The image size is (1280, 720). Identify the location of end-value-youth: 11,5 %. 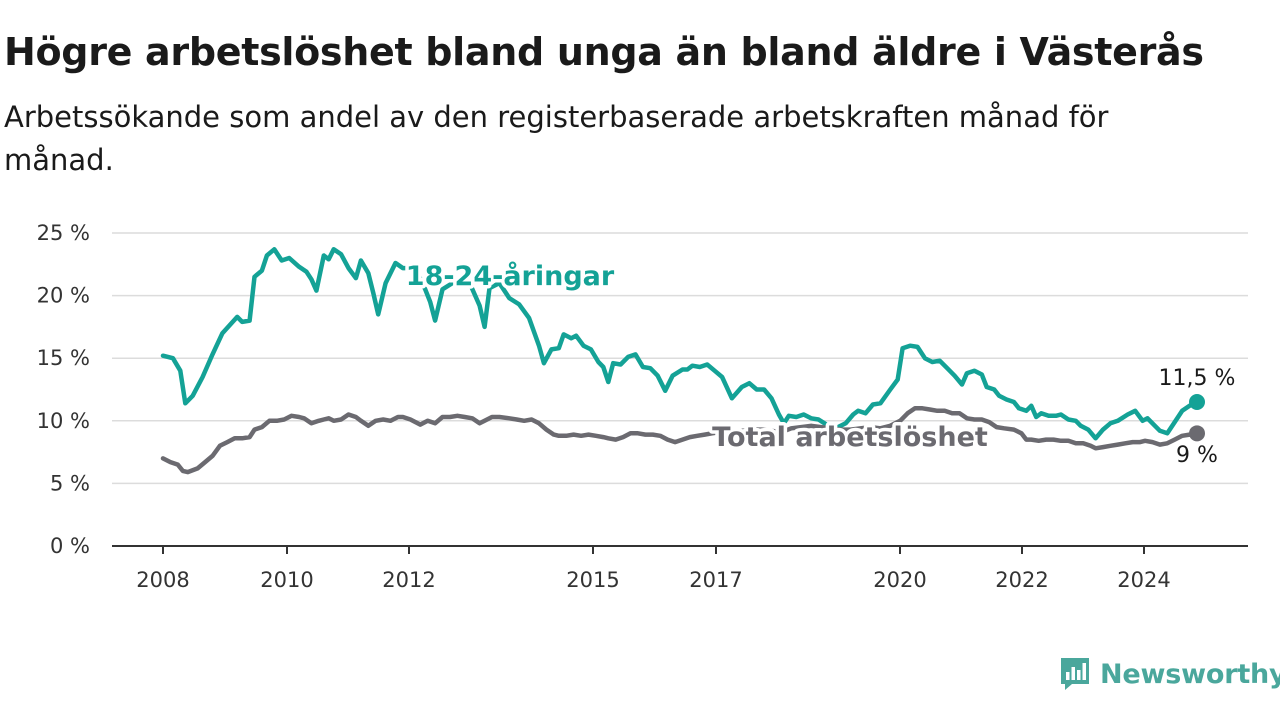
(1197, 378).